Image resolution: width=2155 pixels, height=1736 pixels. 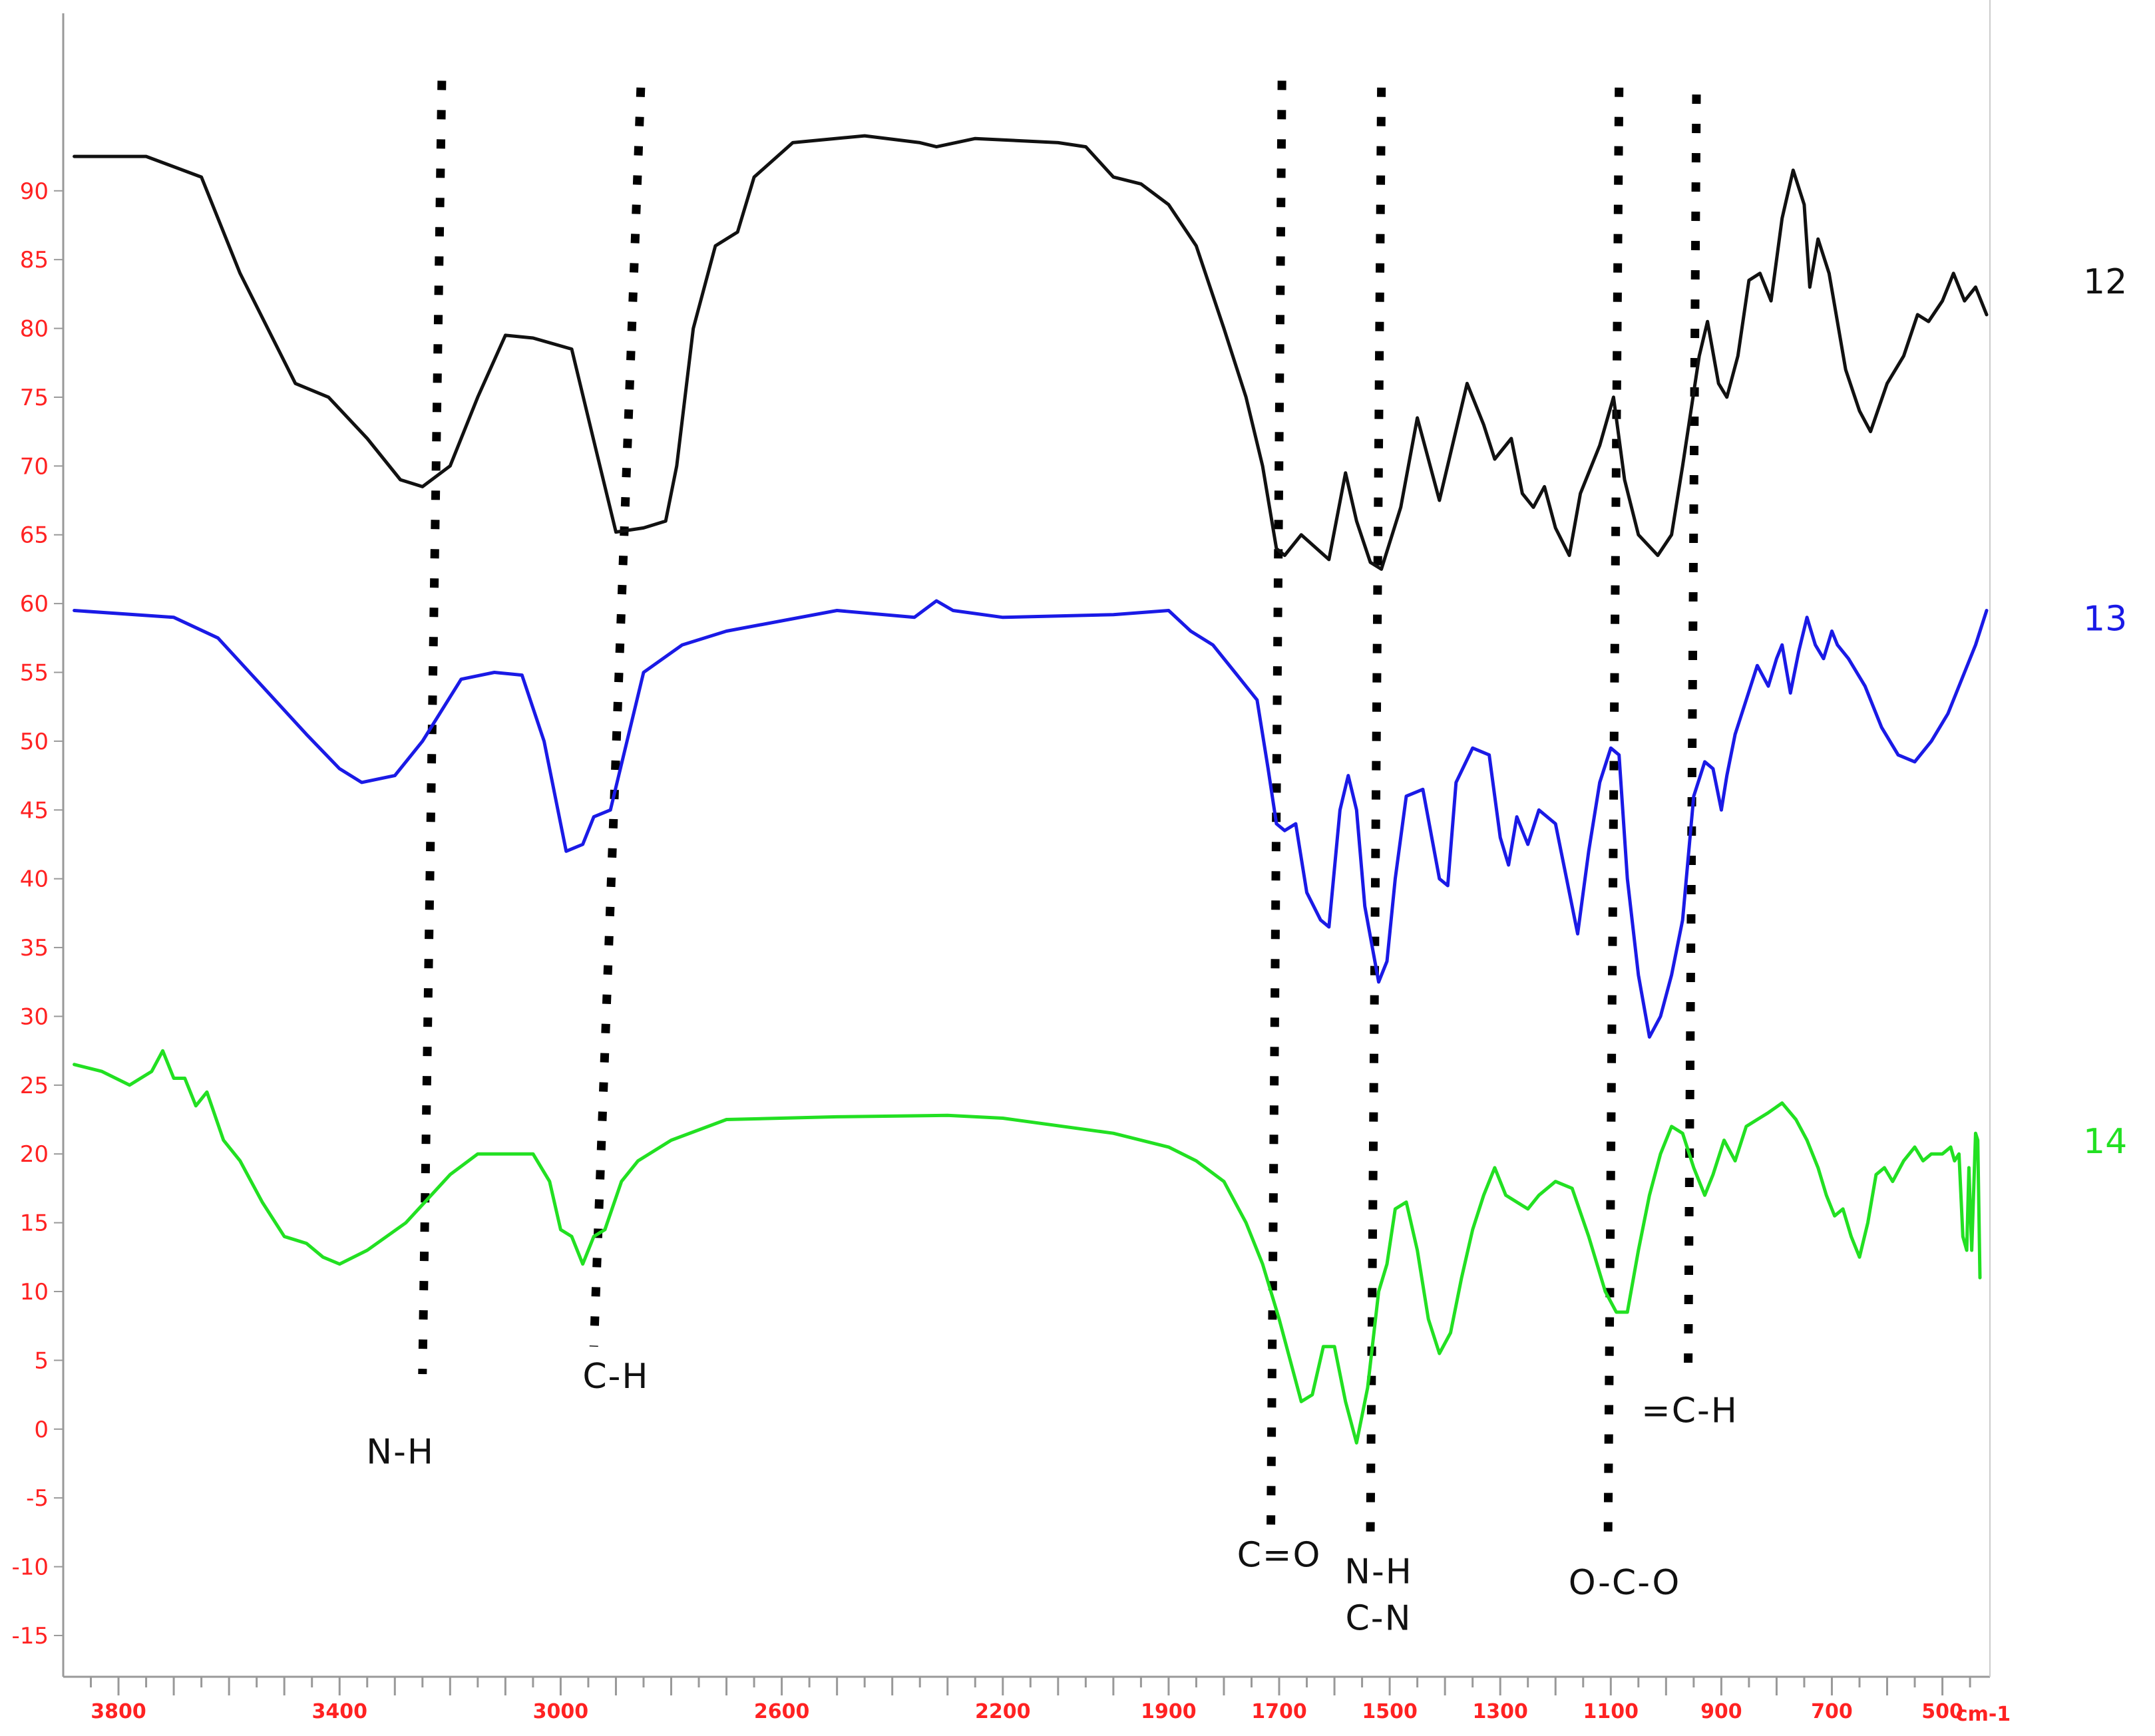 I want to click on y-tick-label: 20, so click(x=34, y=1154).